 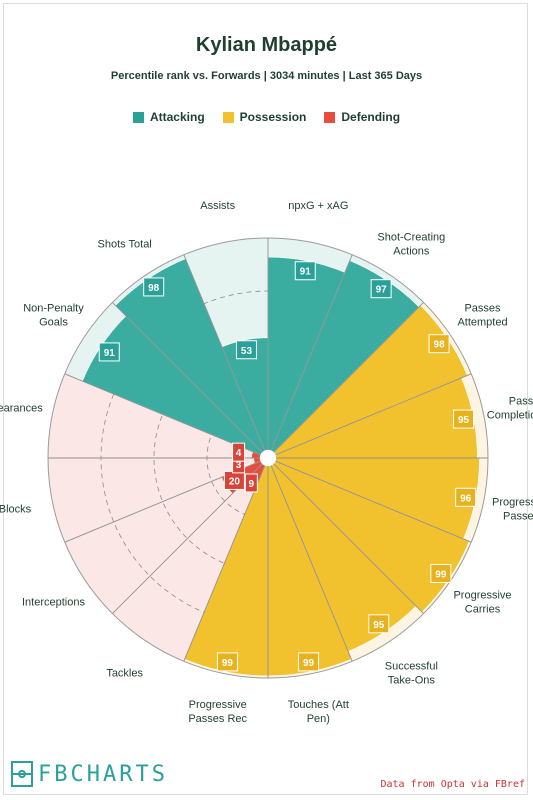 What do you see at coordinates (124, 674) in the screenshot?
I see `stat-label: Tackles` at bounding box center [124, 674].